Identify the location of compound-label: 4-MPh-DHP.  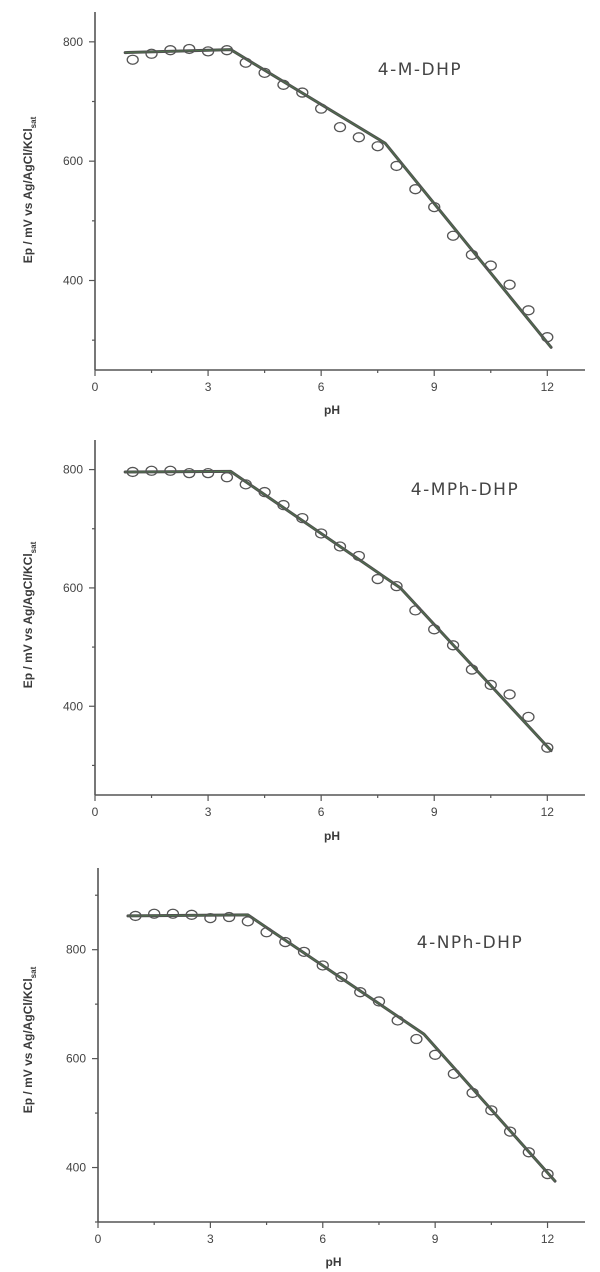
(465, 490).